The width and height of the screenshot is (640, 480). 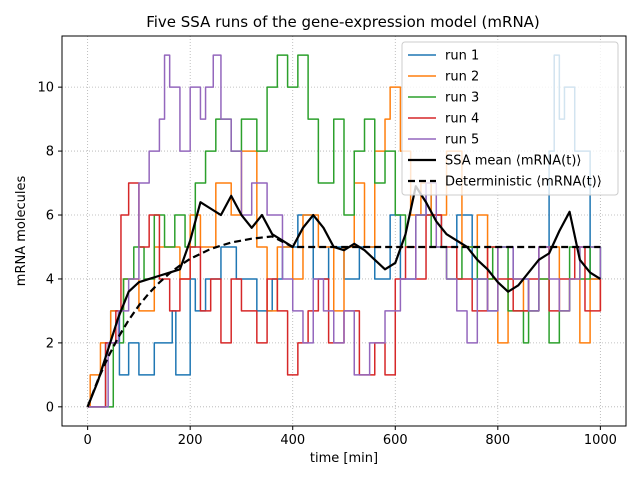 What do you see at coordinates (45, 88) in the screenshot?
I see `y-tick-label: 10` at bounding box center [45, 88].